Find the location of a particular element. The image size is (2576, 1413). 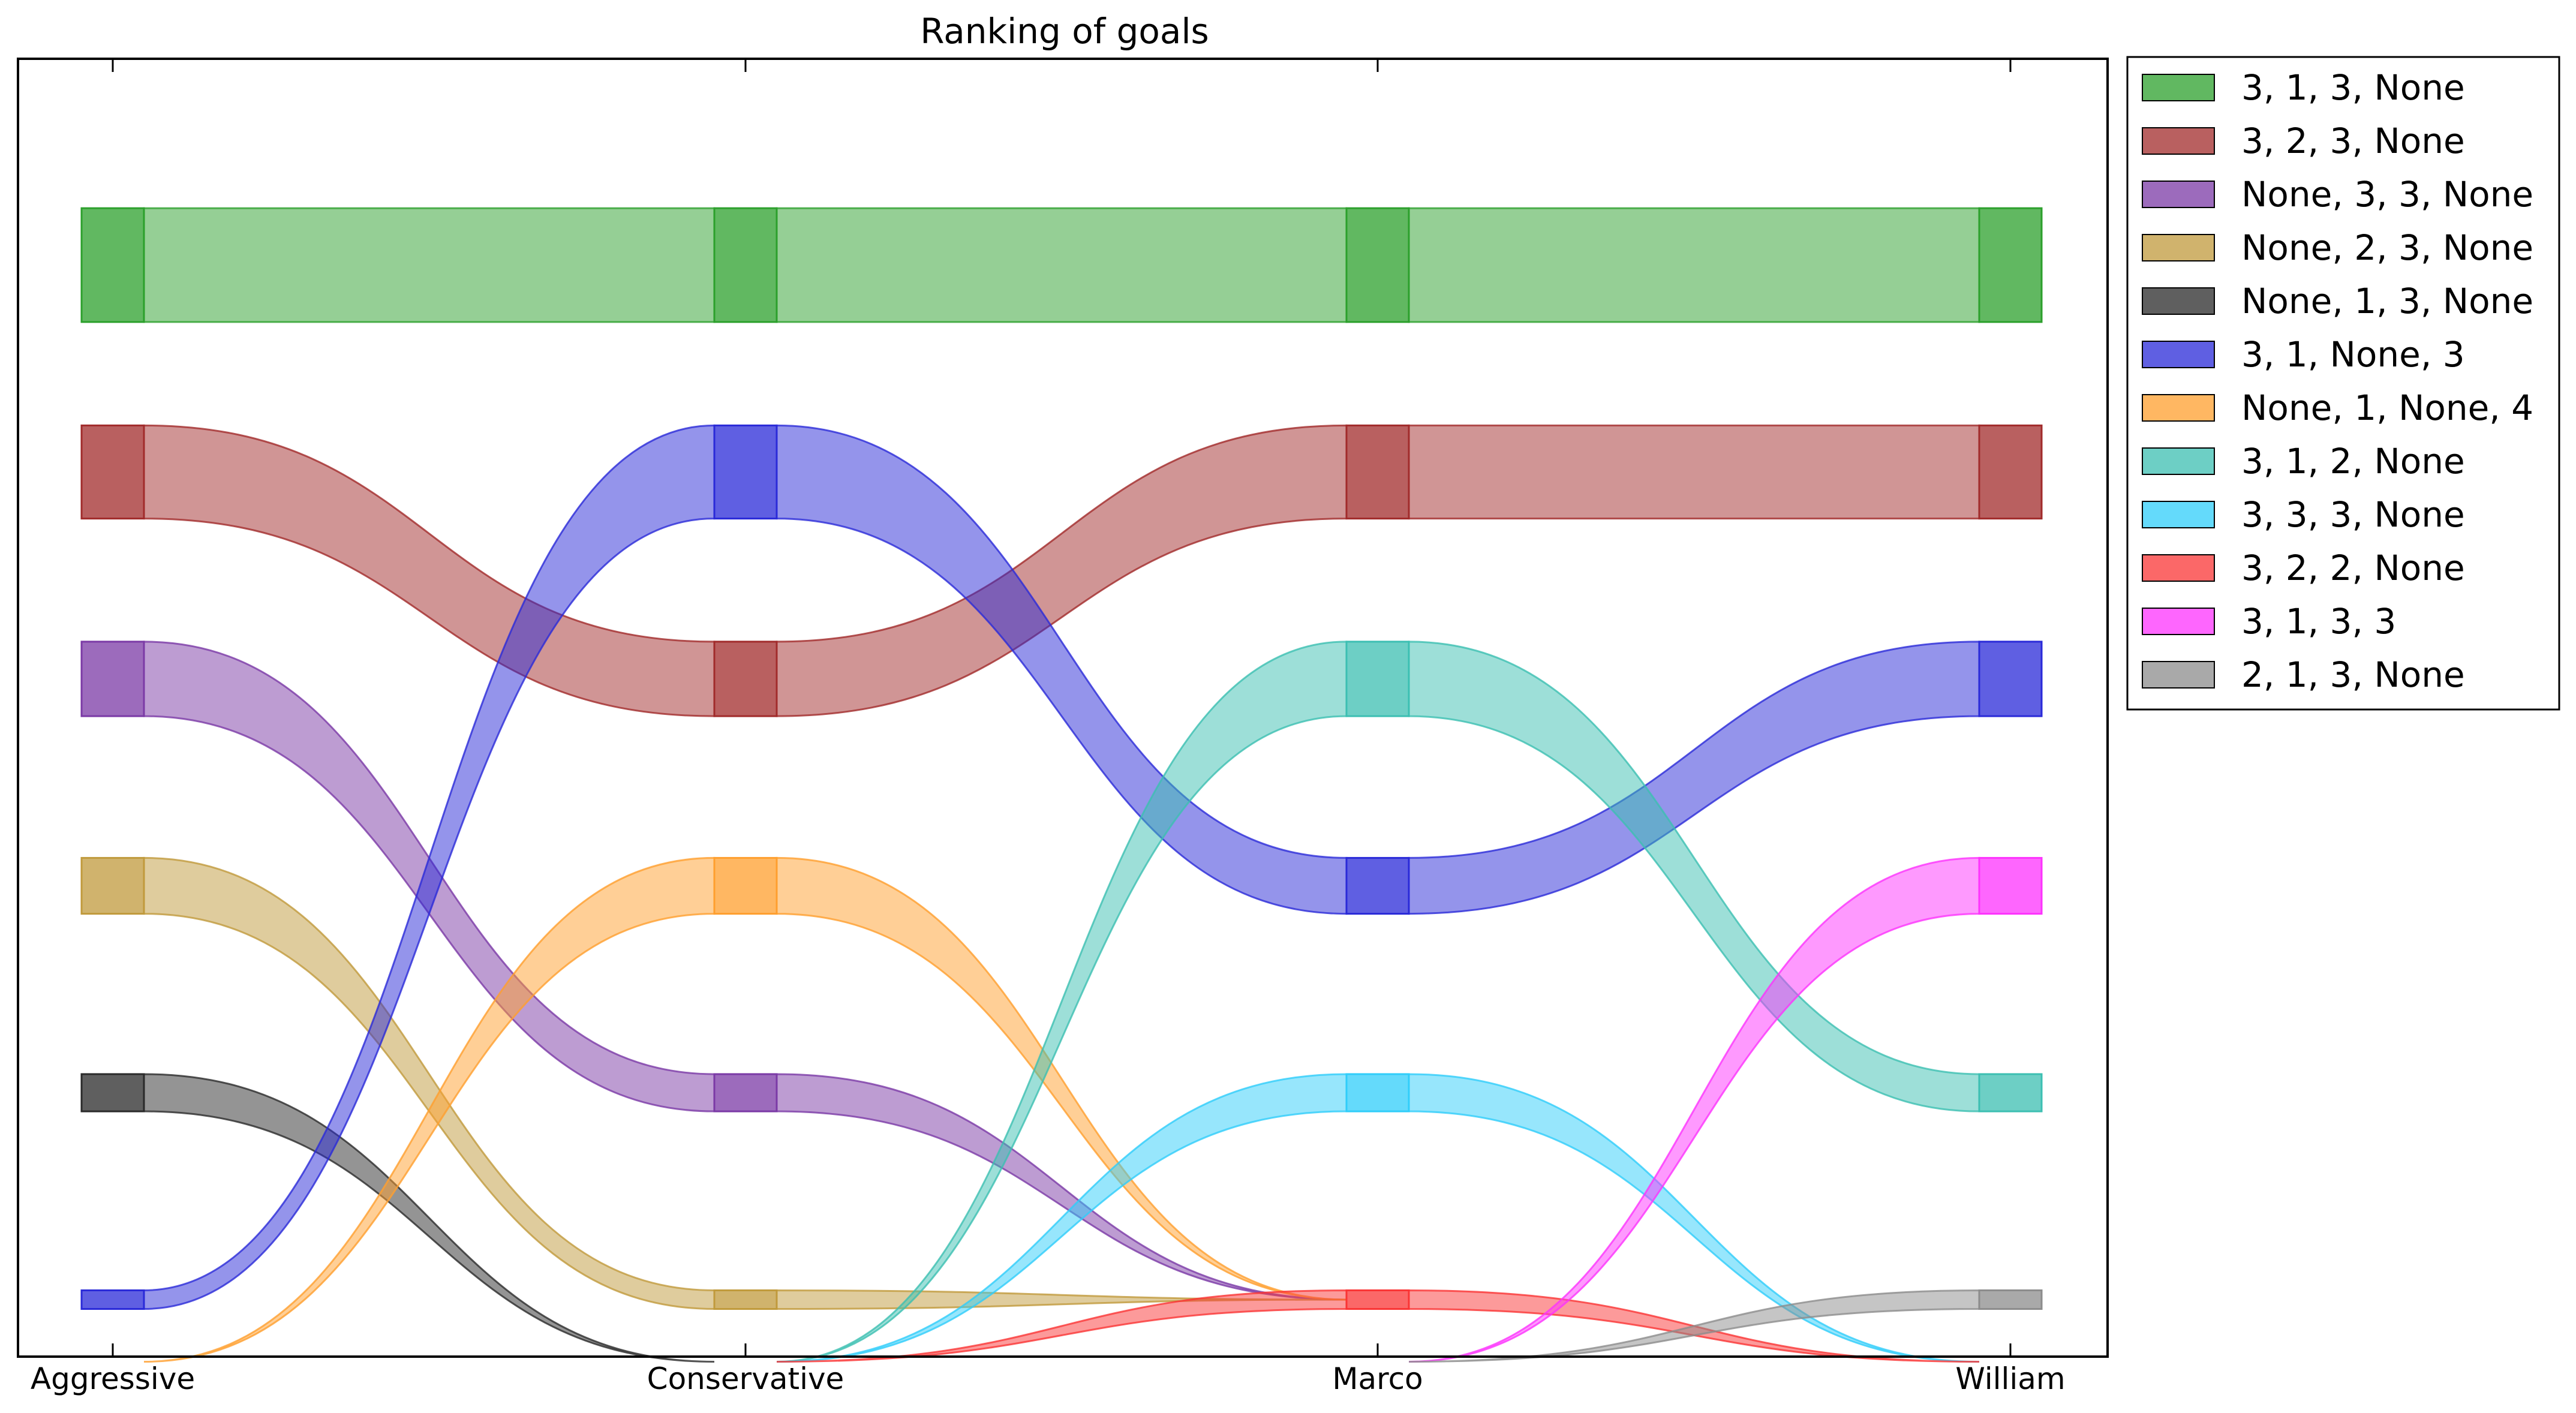

x-tick-label: Marco is located at coordinates (1378, 1378).